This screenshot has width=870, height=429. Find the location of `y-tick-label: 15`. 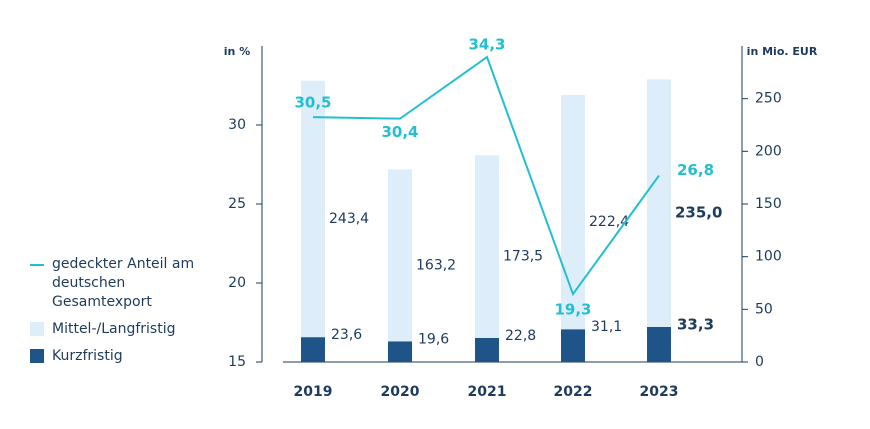

y-tick-label: 15 is located at coordinates (237, 362).